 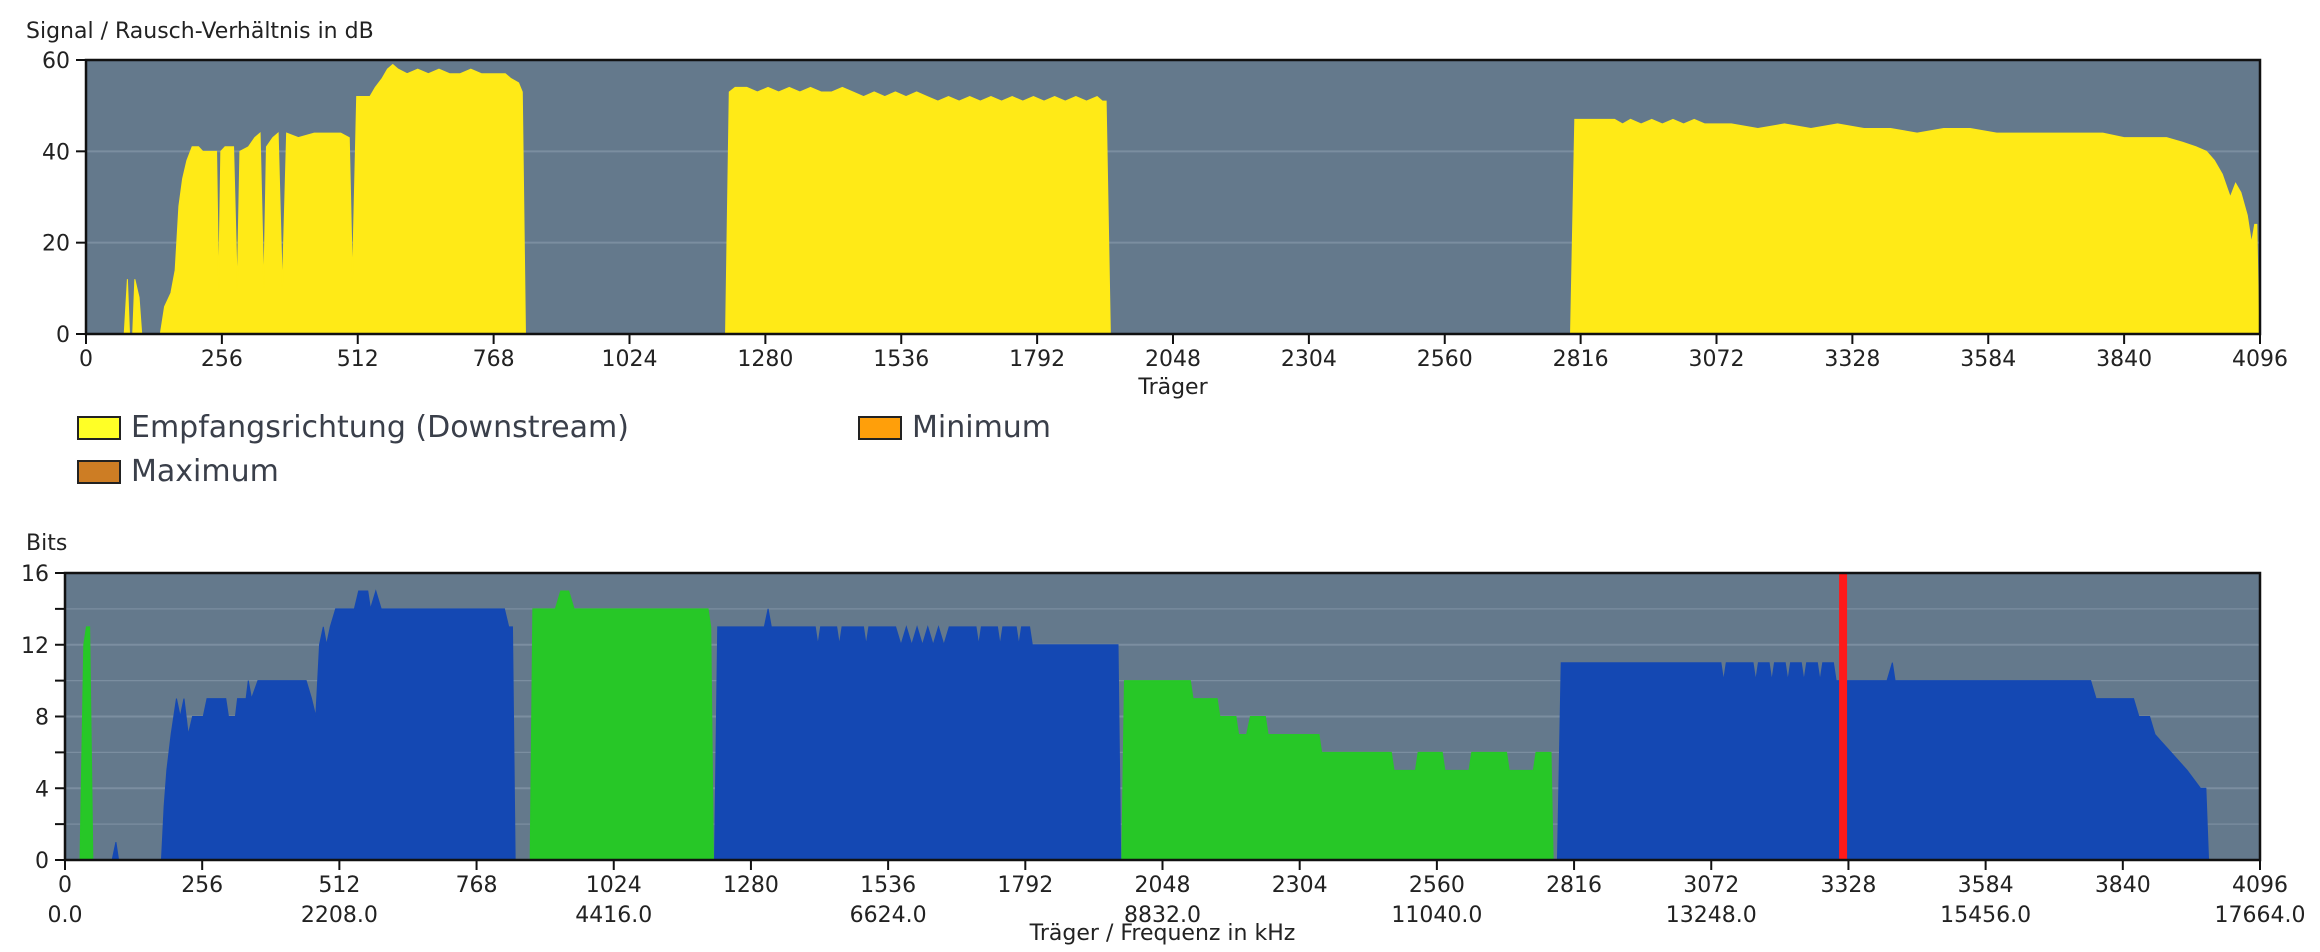 I want to click on legend-minimum: Minimum, so click(x=954, y=427).